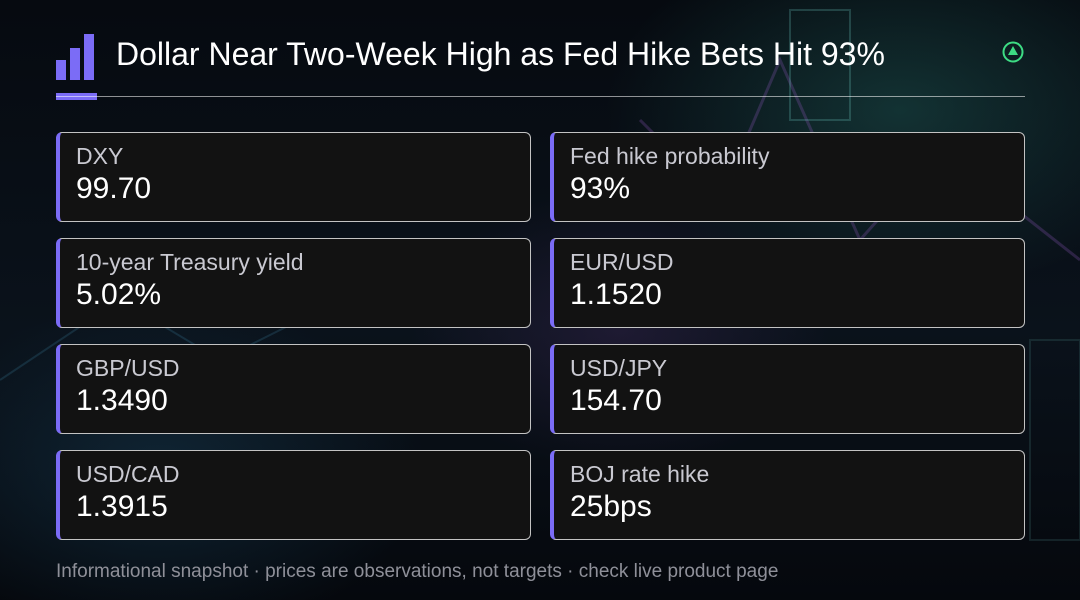 This screenshot has width=1080, height=600. What do you see at coordinates (293, 389) in the screenshot?
I see `metric-card-gbp-usd: GBP/USD 1.3490` at bounding box center [293, 389].